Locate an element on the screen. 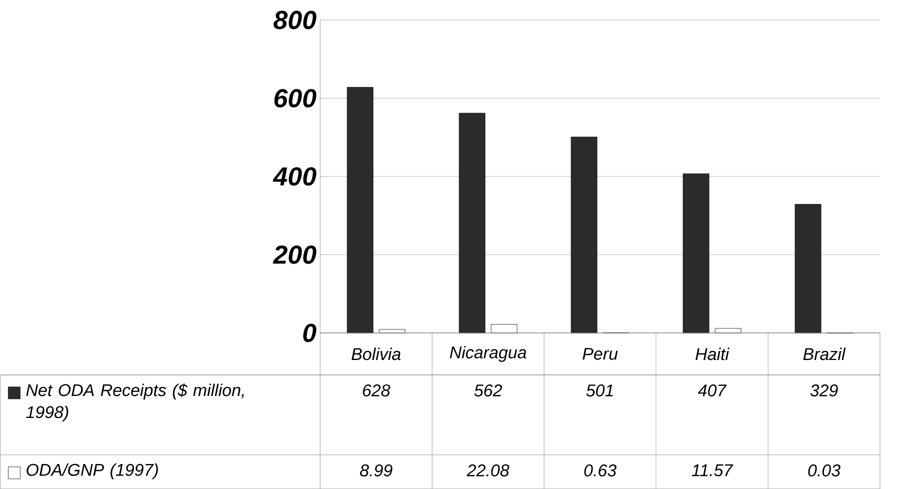  x-tick-label: Bolivia is located at coordinates (376, 354).